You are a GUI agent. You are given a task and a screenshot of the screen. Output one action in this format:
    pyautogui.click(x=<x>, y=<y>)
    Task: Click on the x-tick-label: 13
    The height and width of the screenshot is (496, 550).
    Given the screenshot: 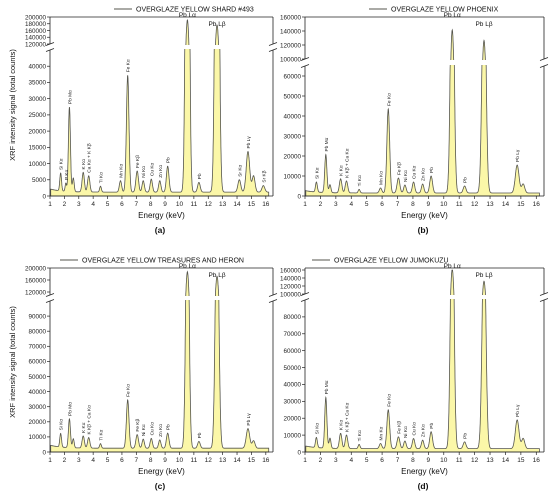 What is the action you would take?
    pyautogui.click(x=490, y=460)
    